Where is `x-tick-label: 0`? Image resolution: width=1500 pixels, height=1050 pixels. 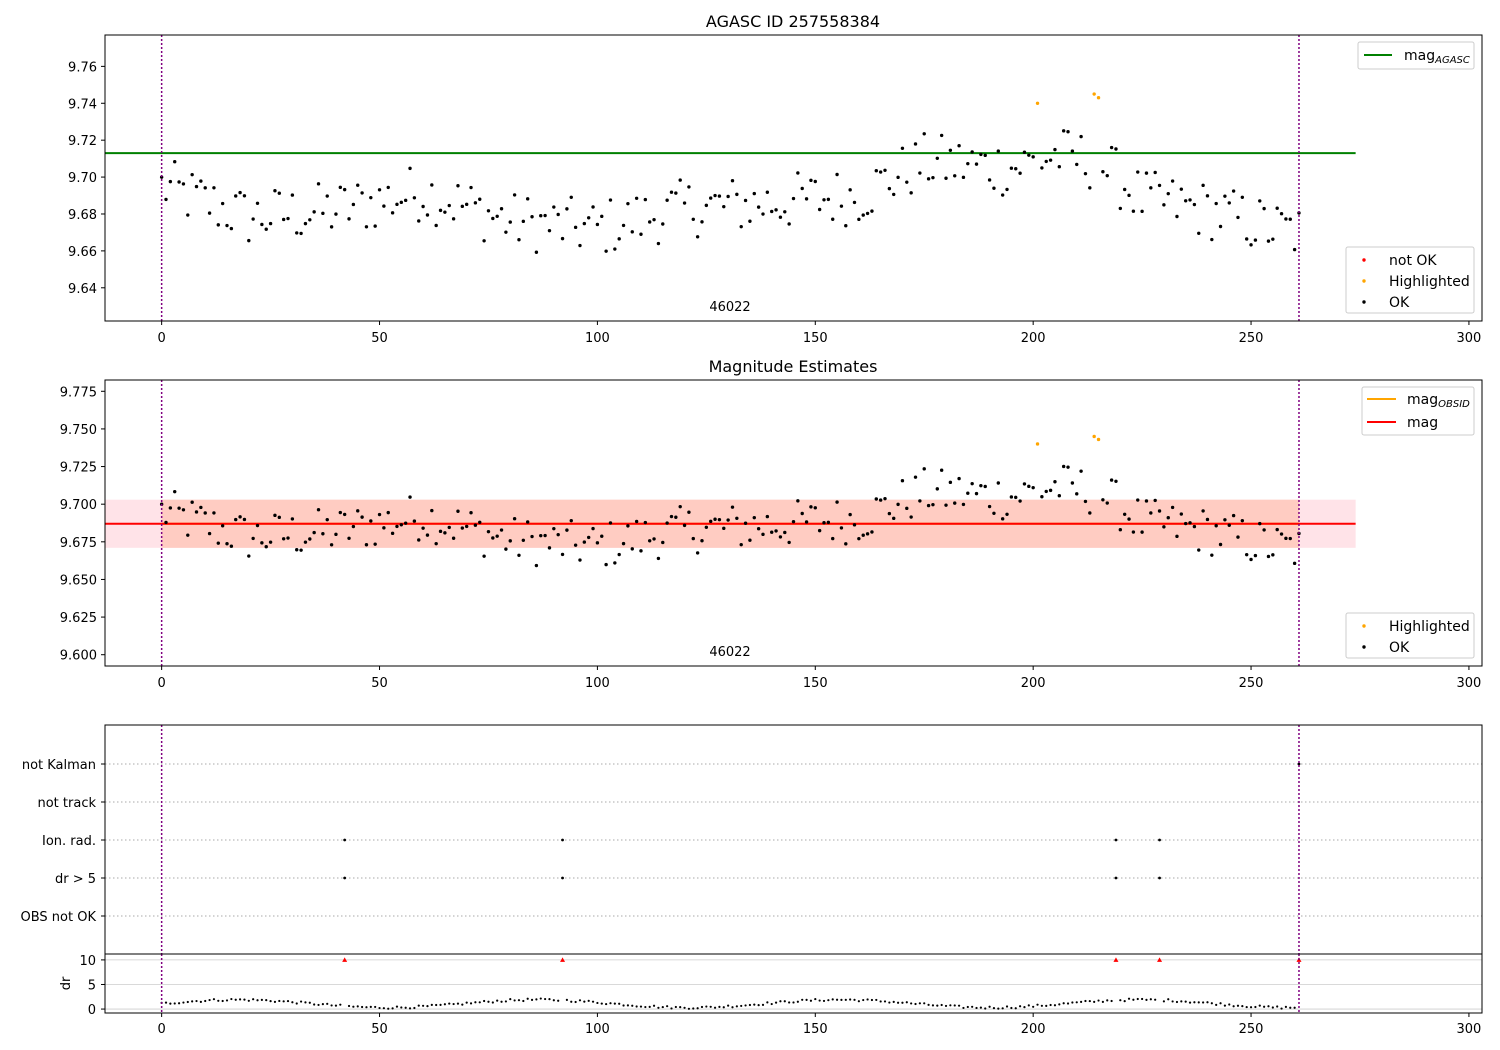
x-tick-label: 0 is located at coordinates (162, 338).